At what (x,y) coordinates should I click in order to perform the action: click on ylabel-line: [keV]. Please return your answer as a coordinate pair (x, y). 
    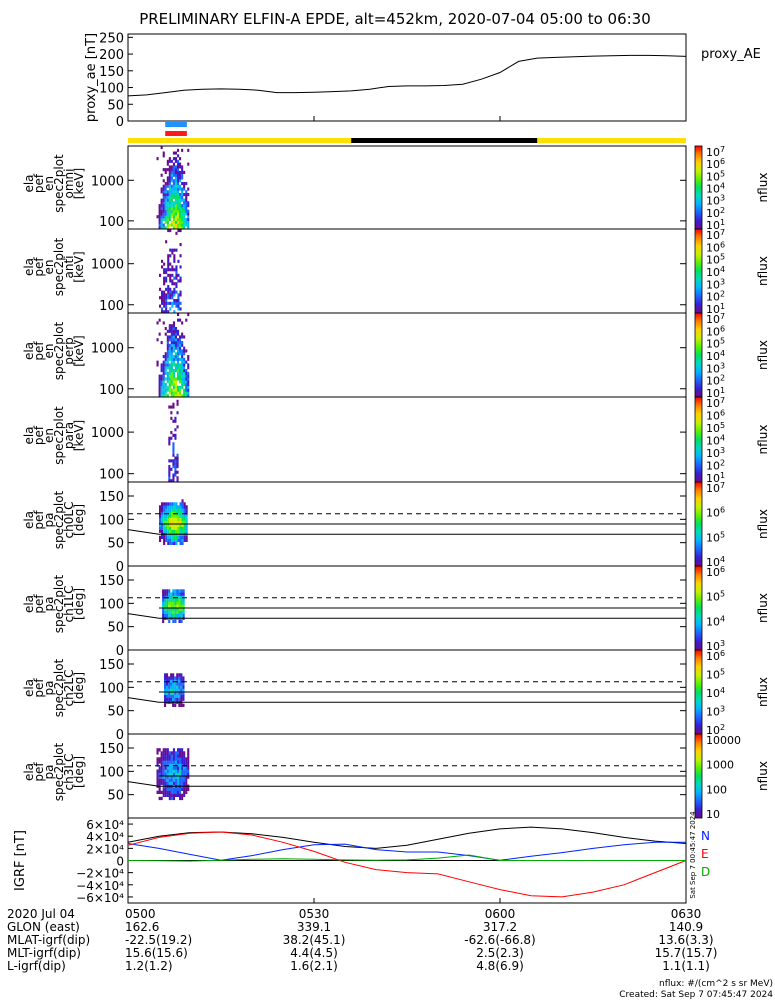
    Looking at the image, I should click on (79, 266).